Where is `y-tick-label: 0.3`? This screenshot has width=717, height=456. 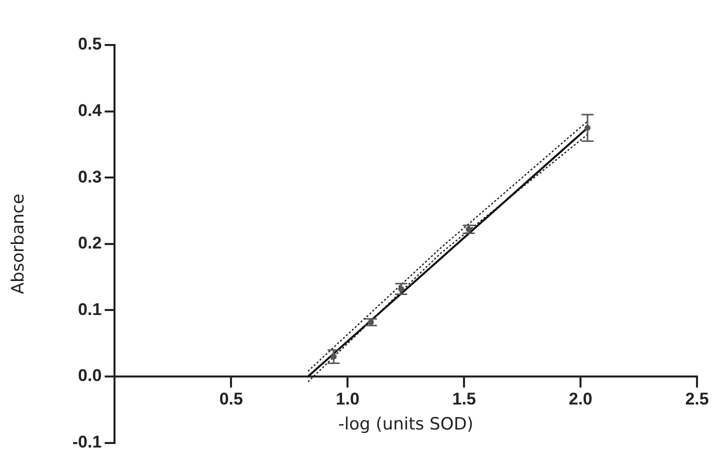 y-tick-label: 0.3 is located at coordinates (90, 176).